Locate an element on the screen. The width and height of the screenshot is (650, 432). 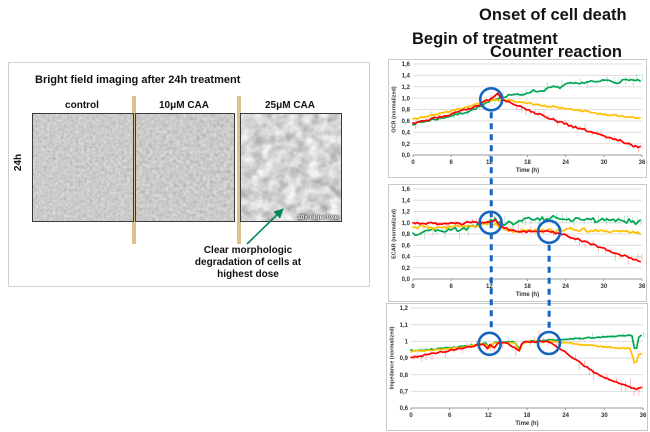
svg-text: OCR (normalized) is located at coordinates (395, 109).